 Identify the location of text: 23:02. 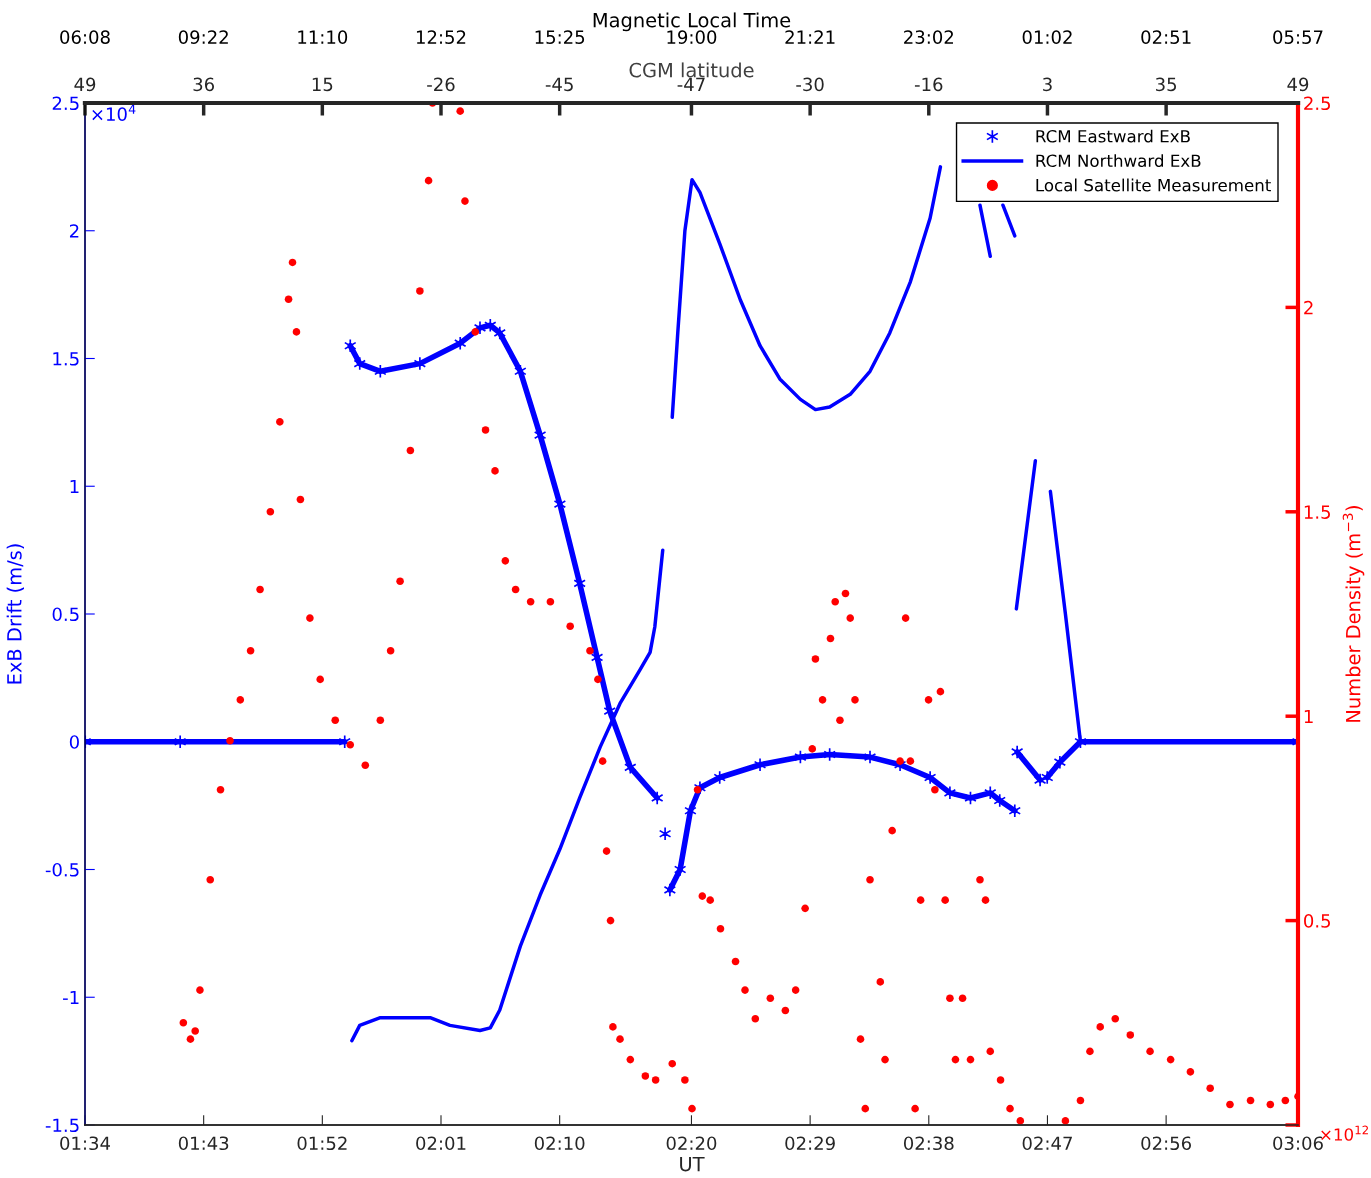
(928, 37).